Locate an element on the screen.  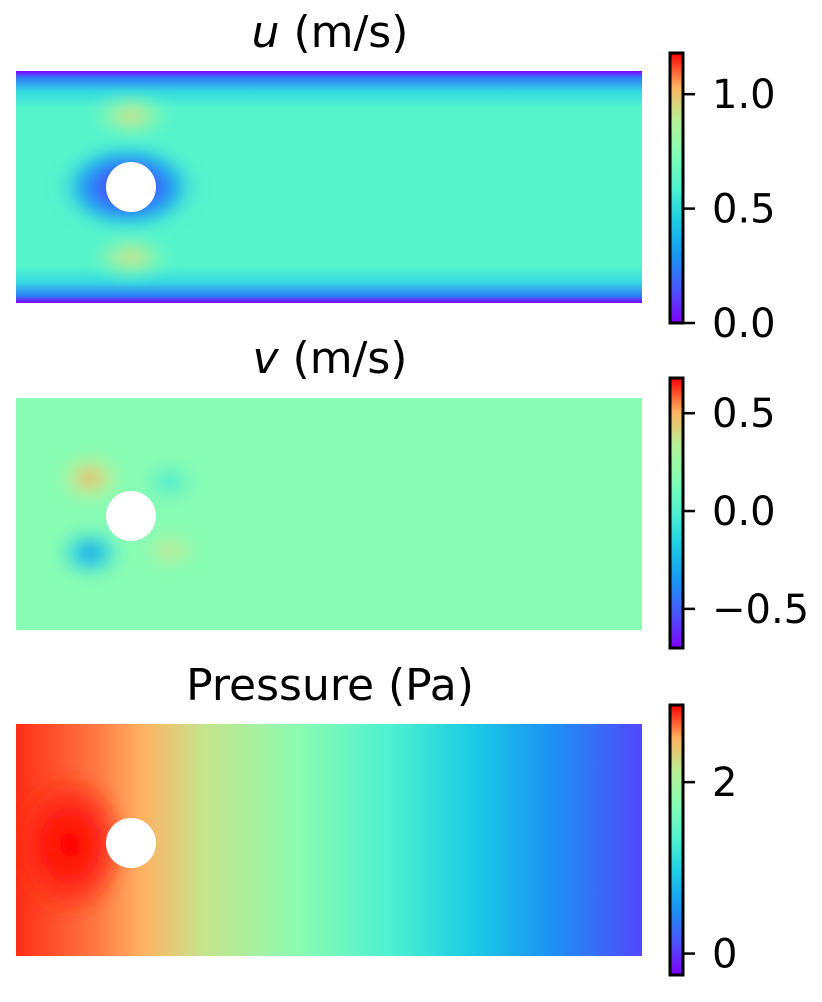
u-colorbar-tick-label: 0.5 is located at coordinates (744, 210).